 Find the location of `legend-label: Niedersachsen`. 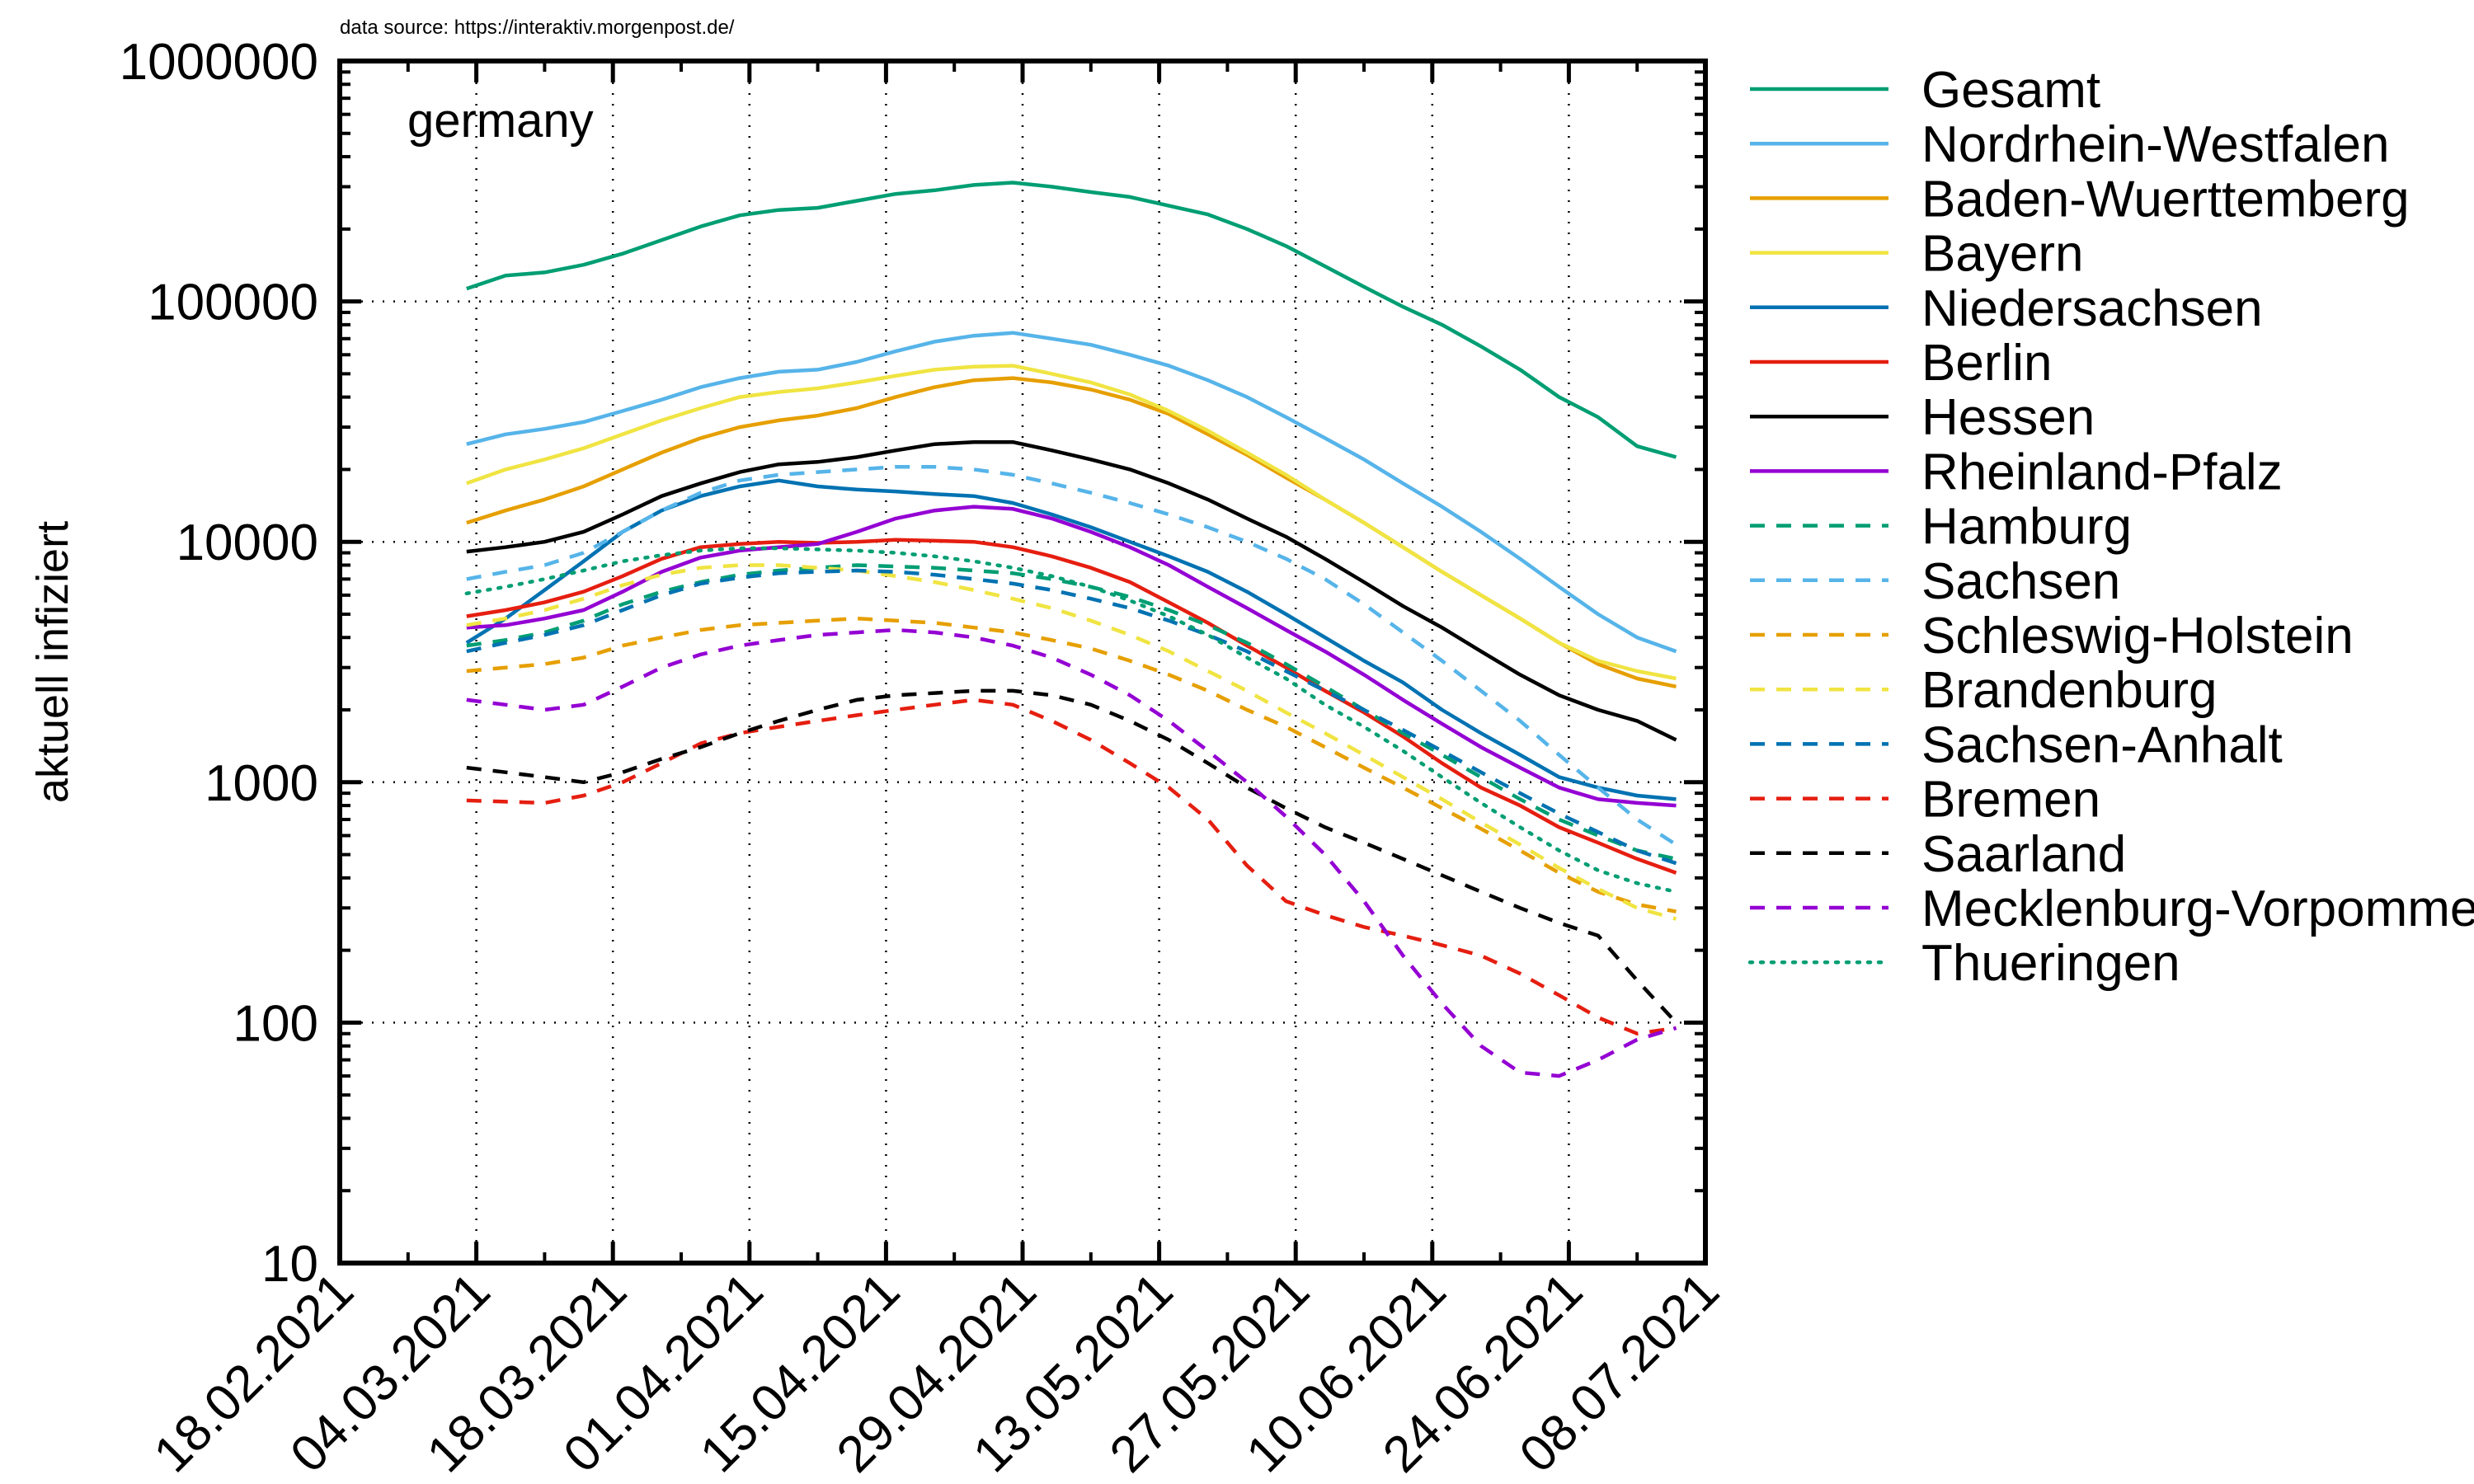

legend-label: Niedersachsen is located at coordinates (2092, 308).